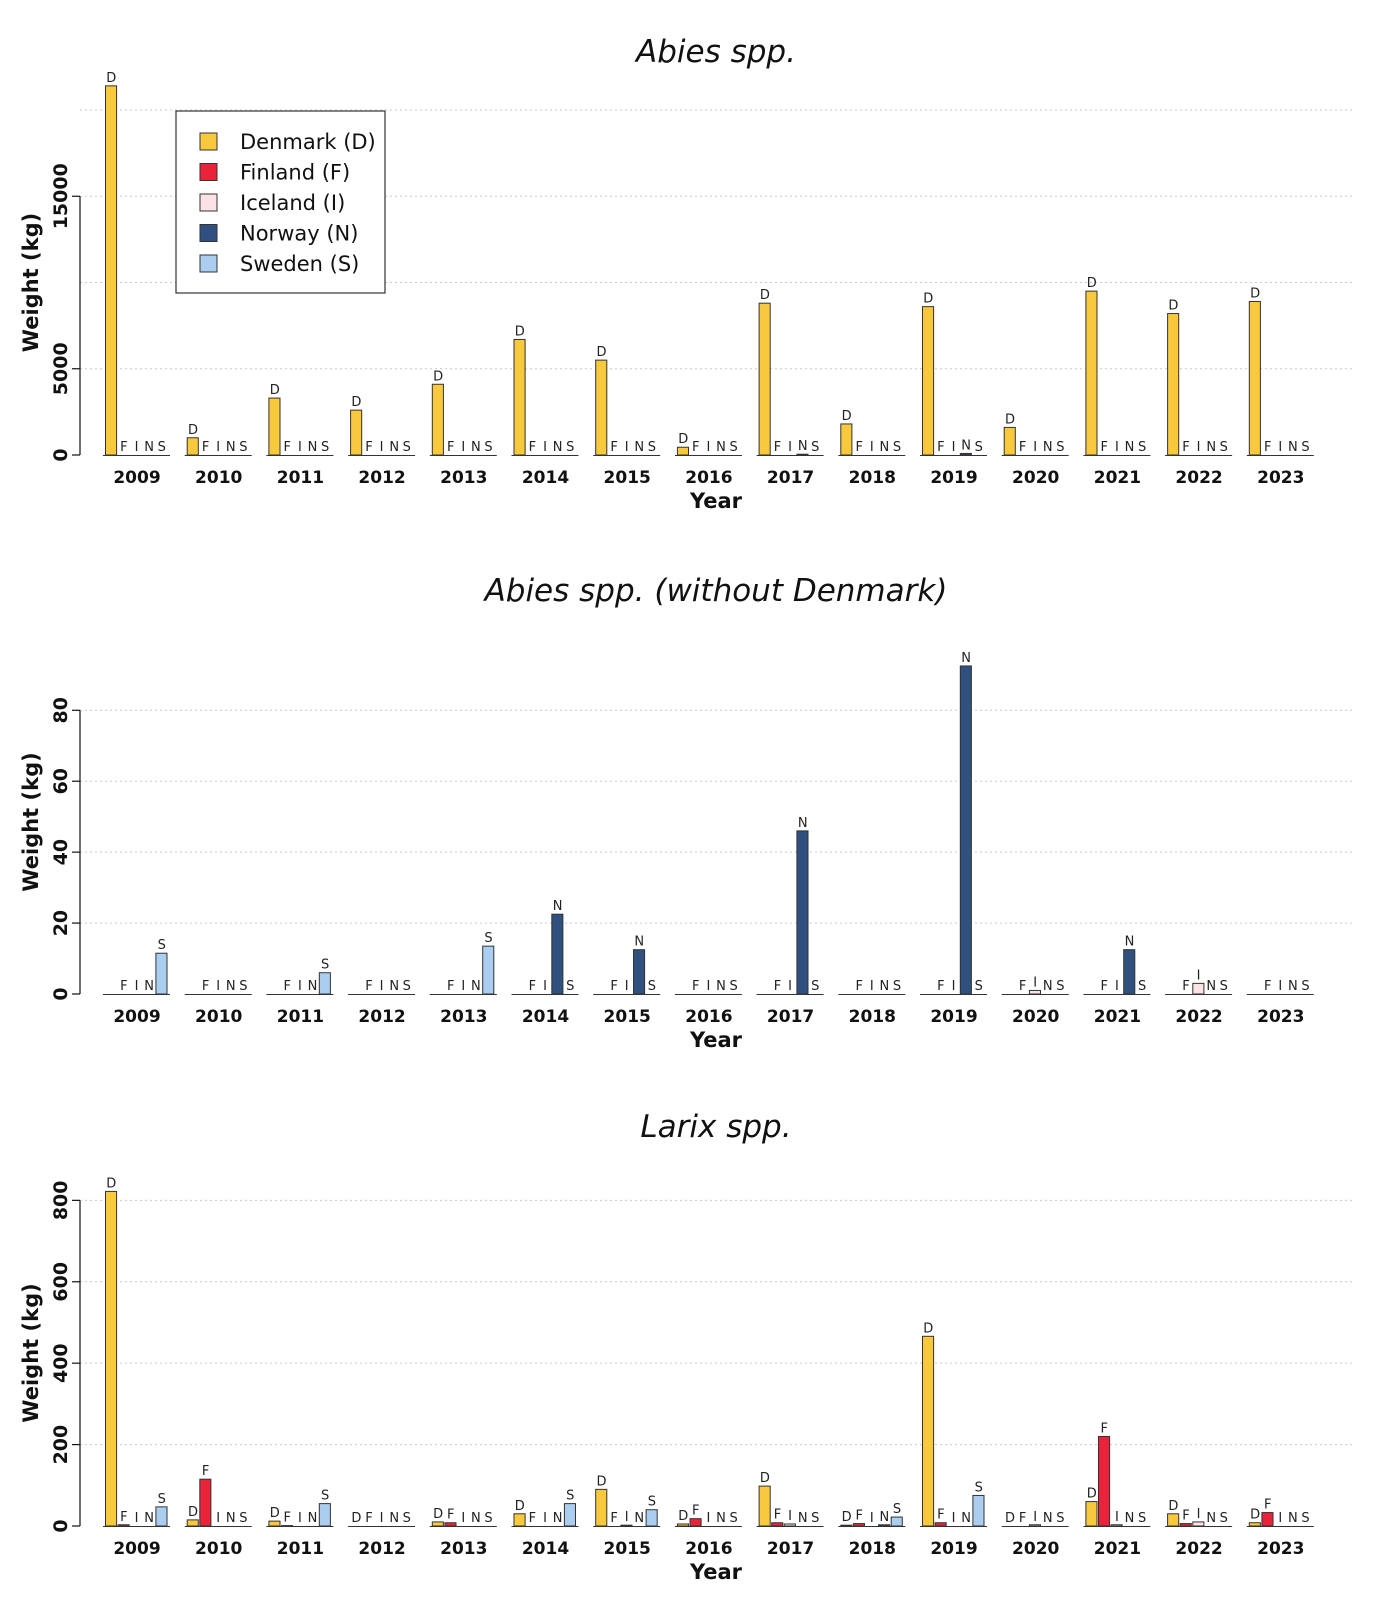  I want to click on x-tick-label: 2011, so click(300, 1017).